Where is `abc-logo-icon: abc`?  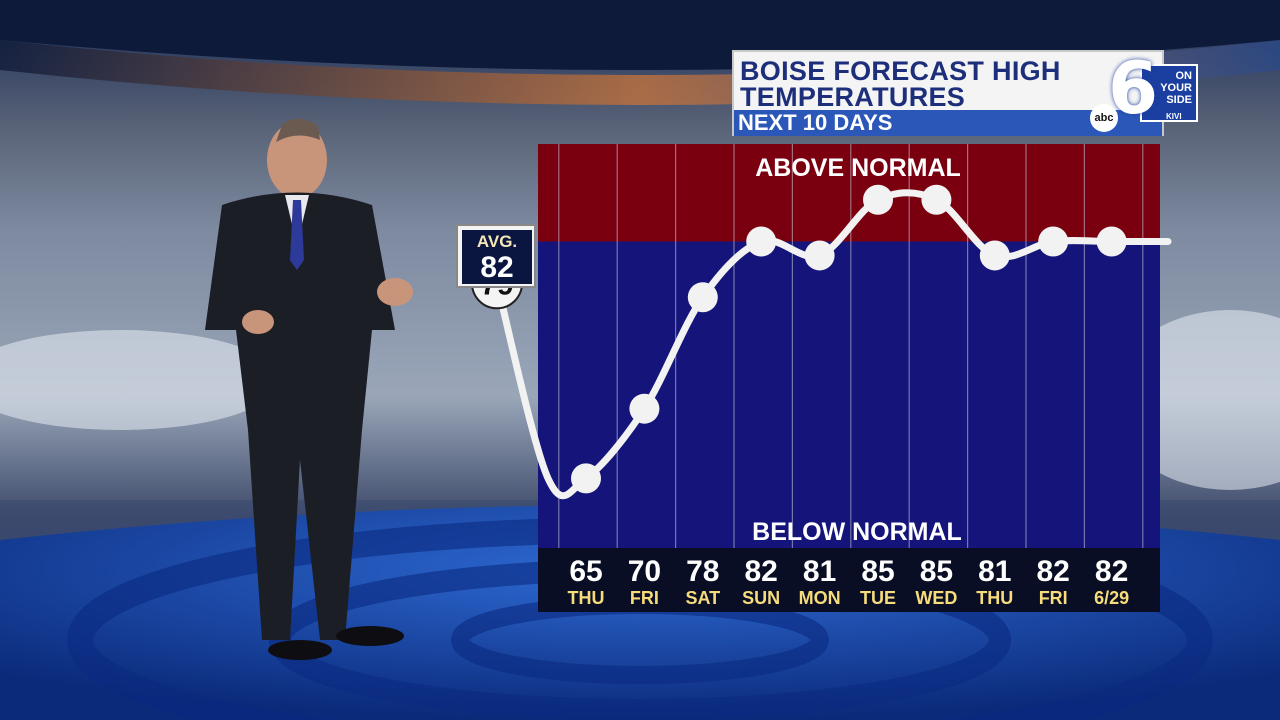 abc-logo-icon: abc is located at coordinates (1104, 118).